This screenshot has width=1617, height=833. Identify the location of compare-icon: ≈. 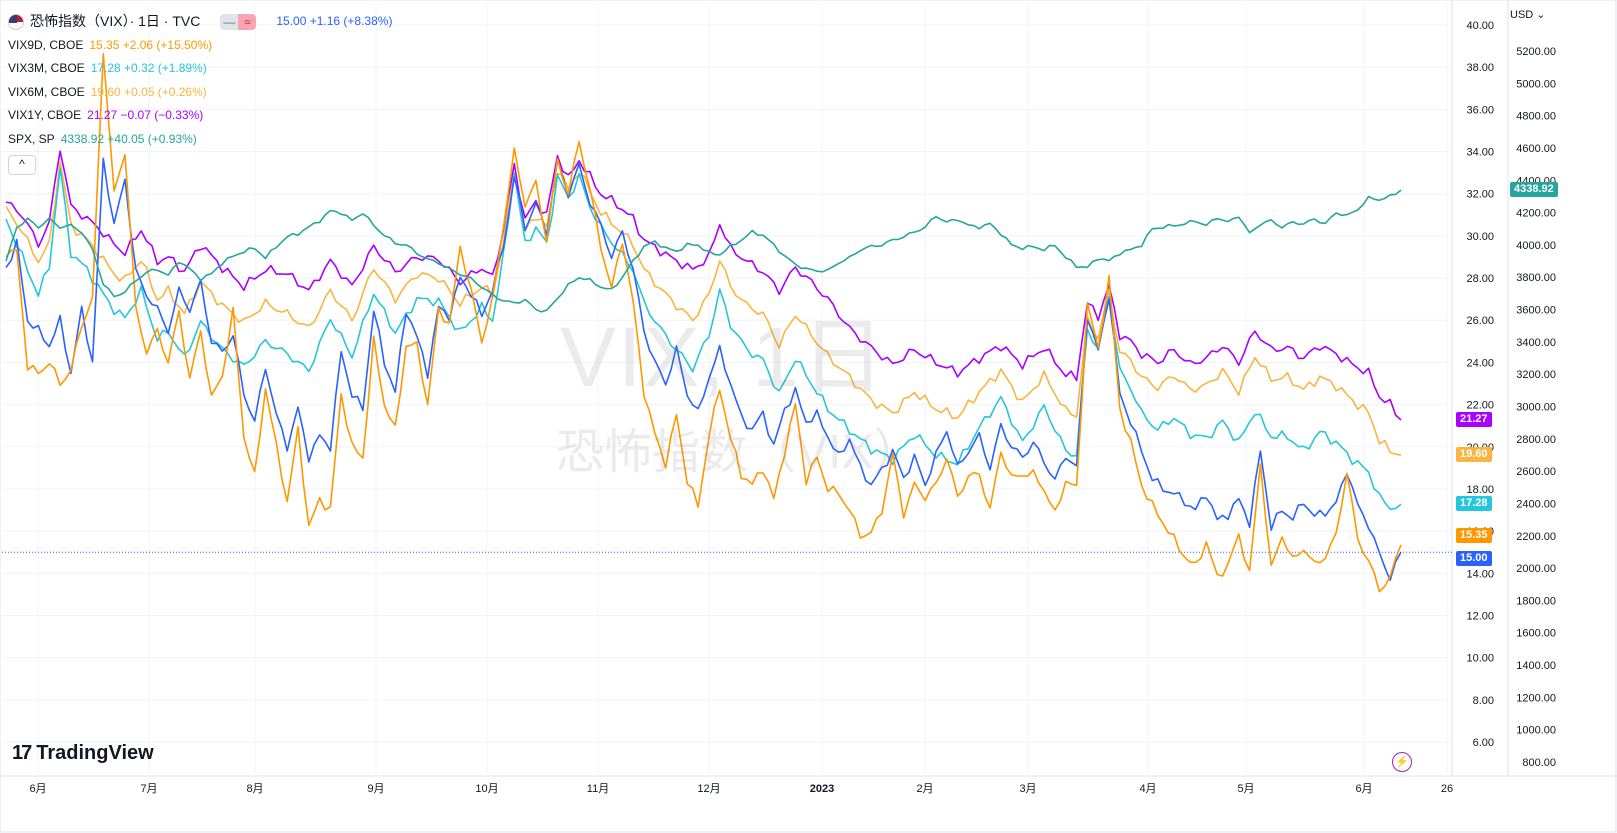
(247, 21).